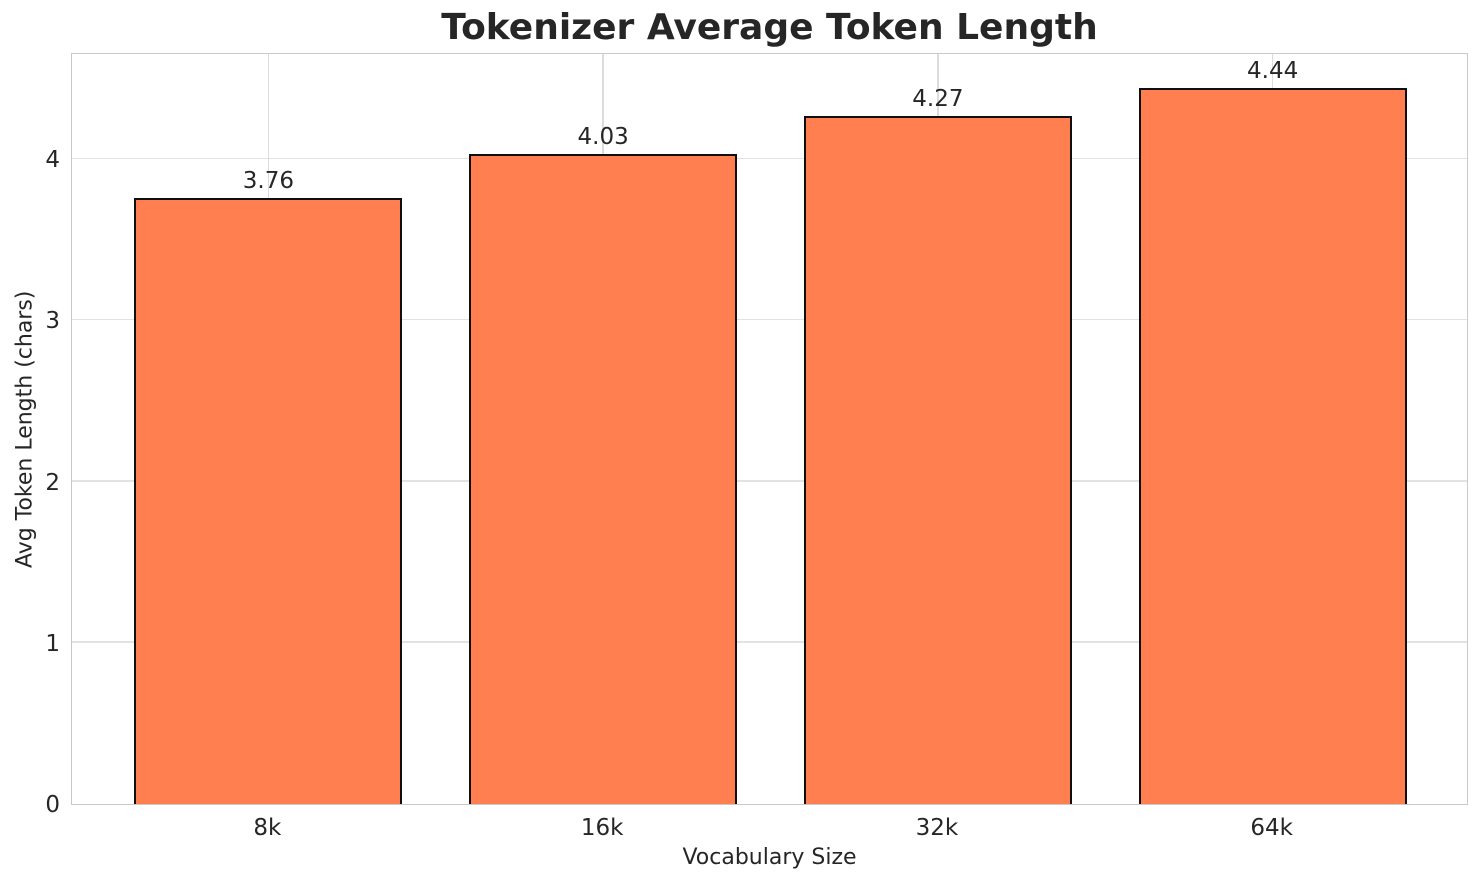  What do you see at coordinates (602, 828) in the screenshot?
I see `x-tick-label: 16k` at bounding box center [602, 828].